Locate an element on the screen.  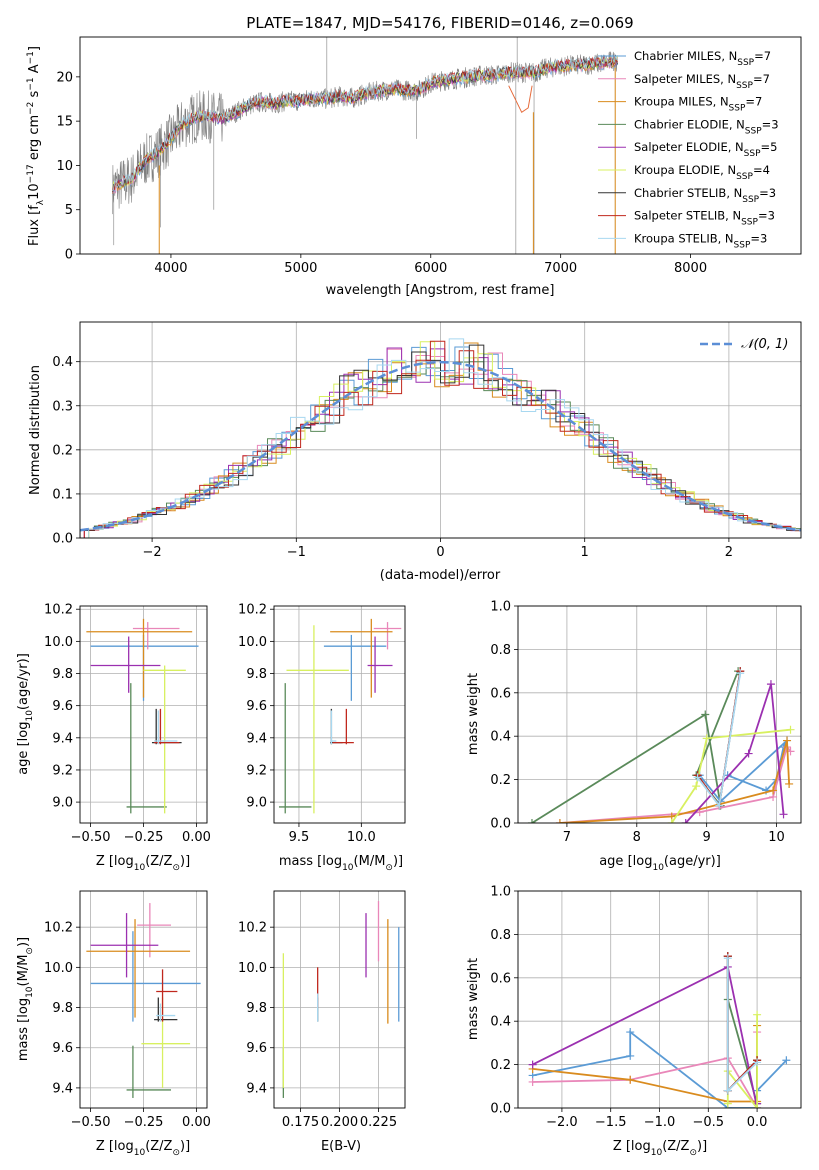
x-tick-label: 1 is located at coordinates (585, 552).